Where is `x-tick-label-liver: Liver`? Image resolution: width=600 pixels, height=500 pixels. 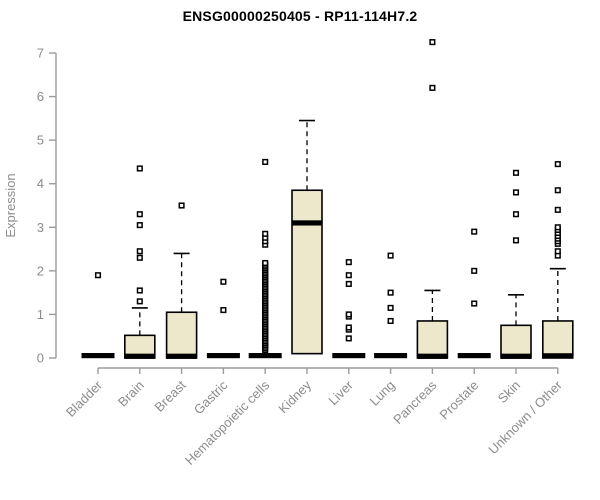
x-tick-label-liver: Liver is located at coordinates (340, 392).